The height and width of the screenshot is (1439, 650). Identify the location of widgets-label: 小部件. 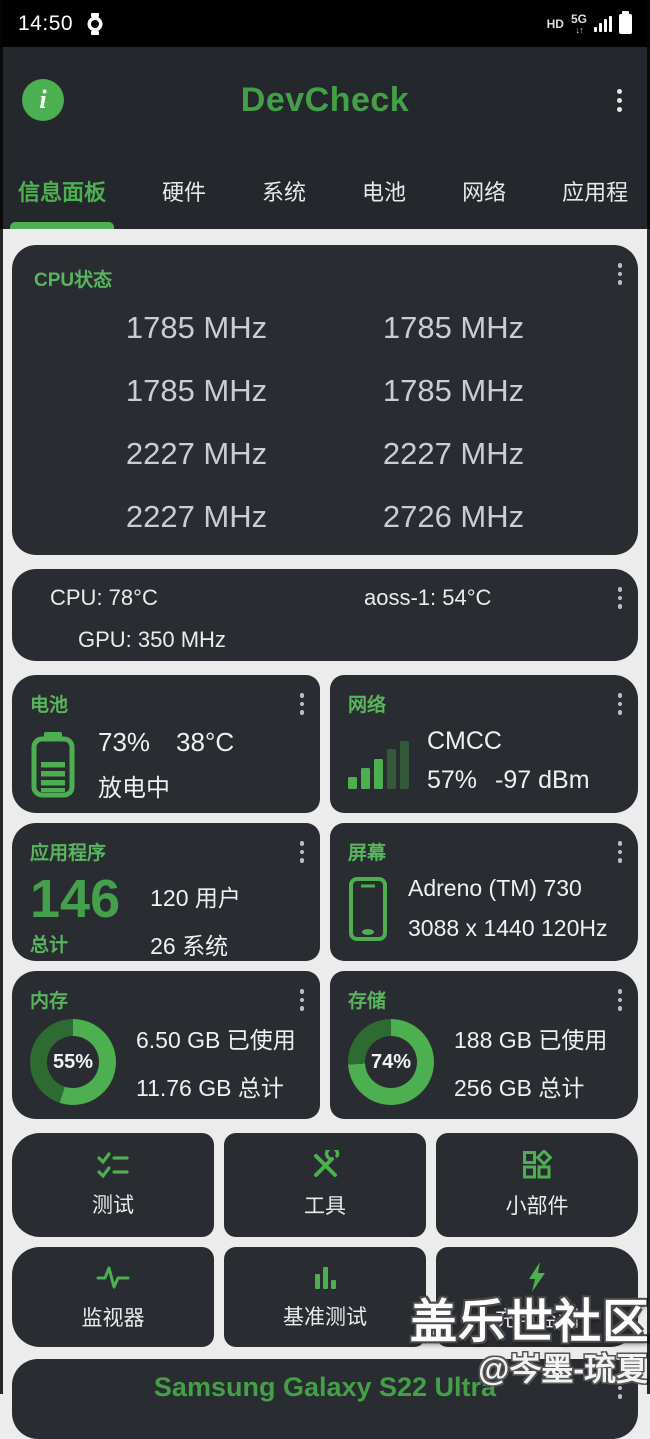
(537, 1206).